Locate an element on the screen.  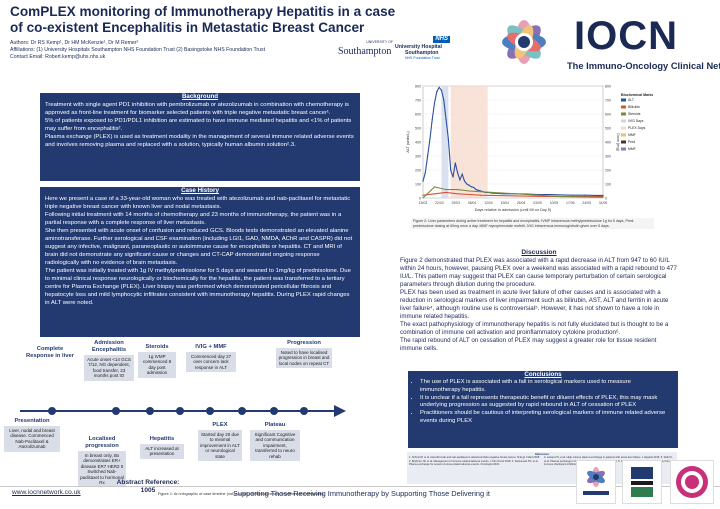
timeline-event-title: PLEX is located at coordinates (220, 425).